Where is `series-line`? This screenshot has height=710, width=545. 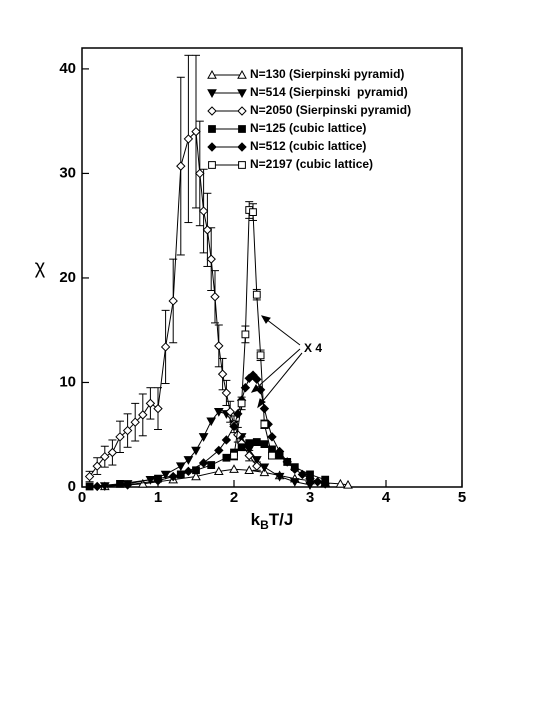 series-line is located at coordinates (253, 332).